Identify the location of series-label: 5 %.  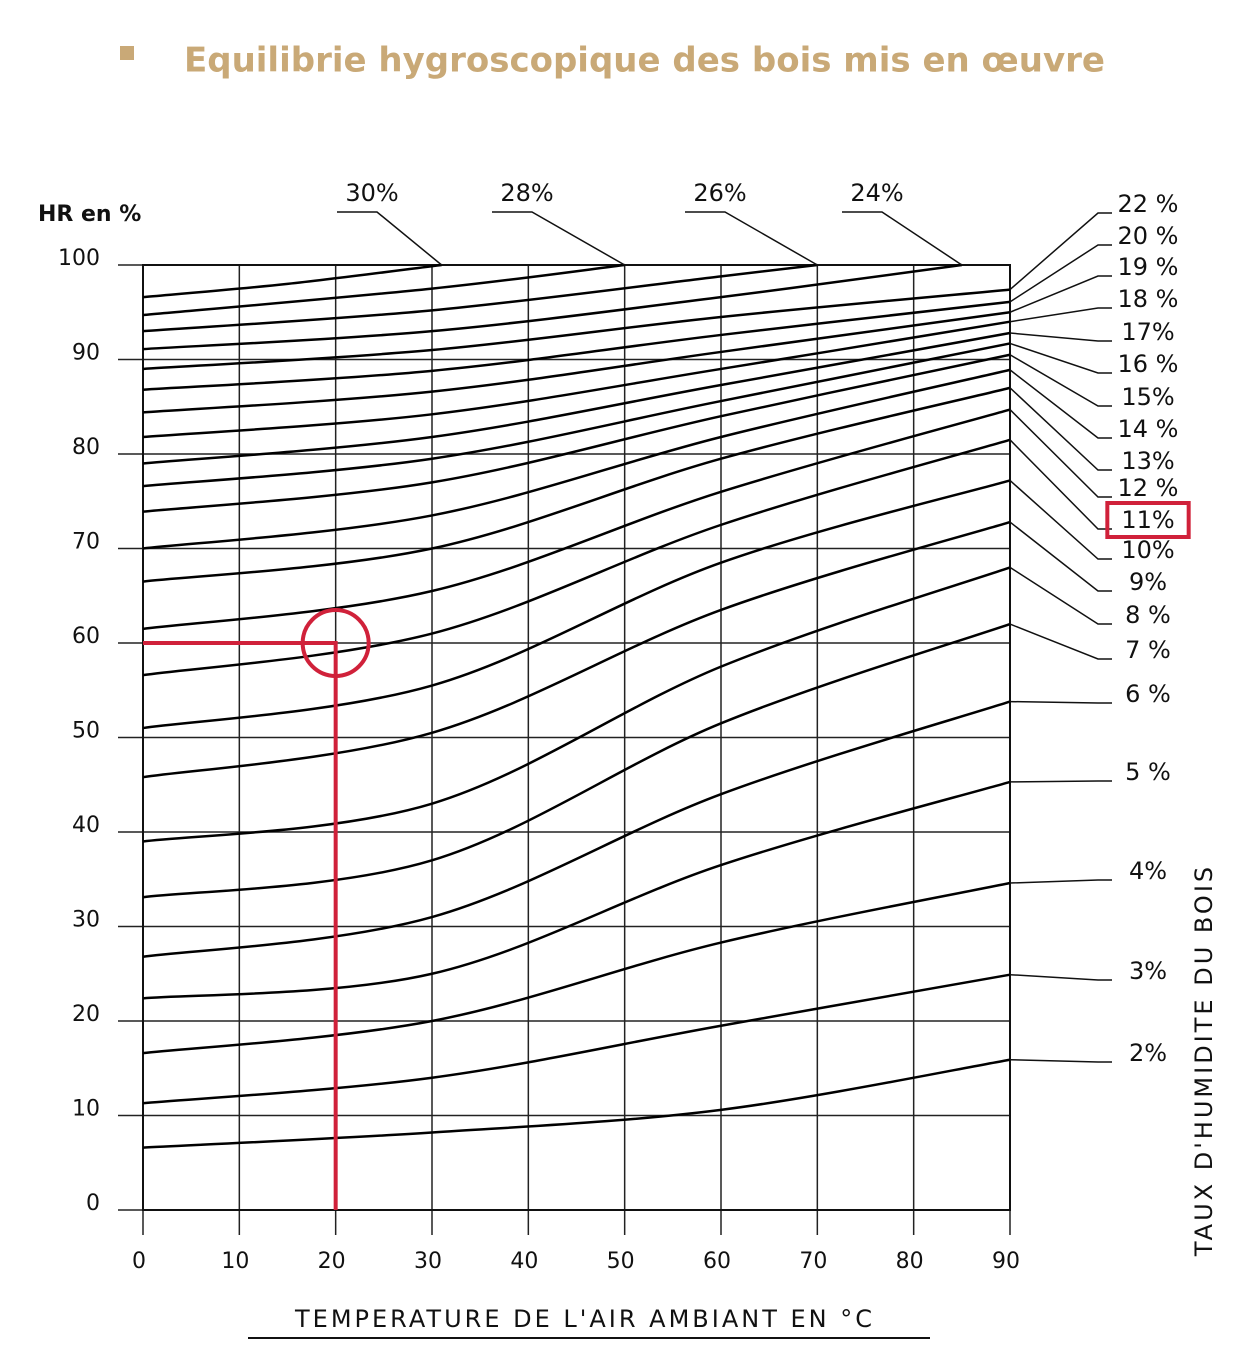
(1148, 772).